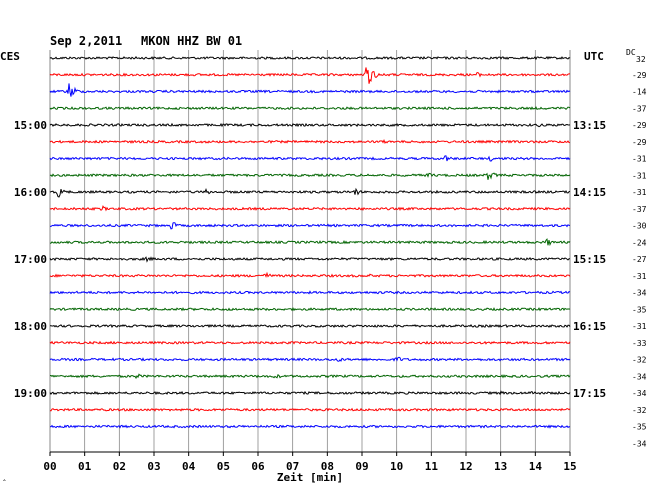 The height and width of the screenshot is (494, 650). I want to click on dc-label: DC, so click(631, 52).